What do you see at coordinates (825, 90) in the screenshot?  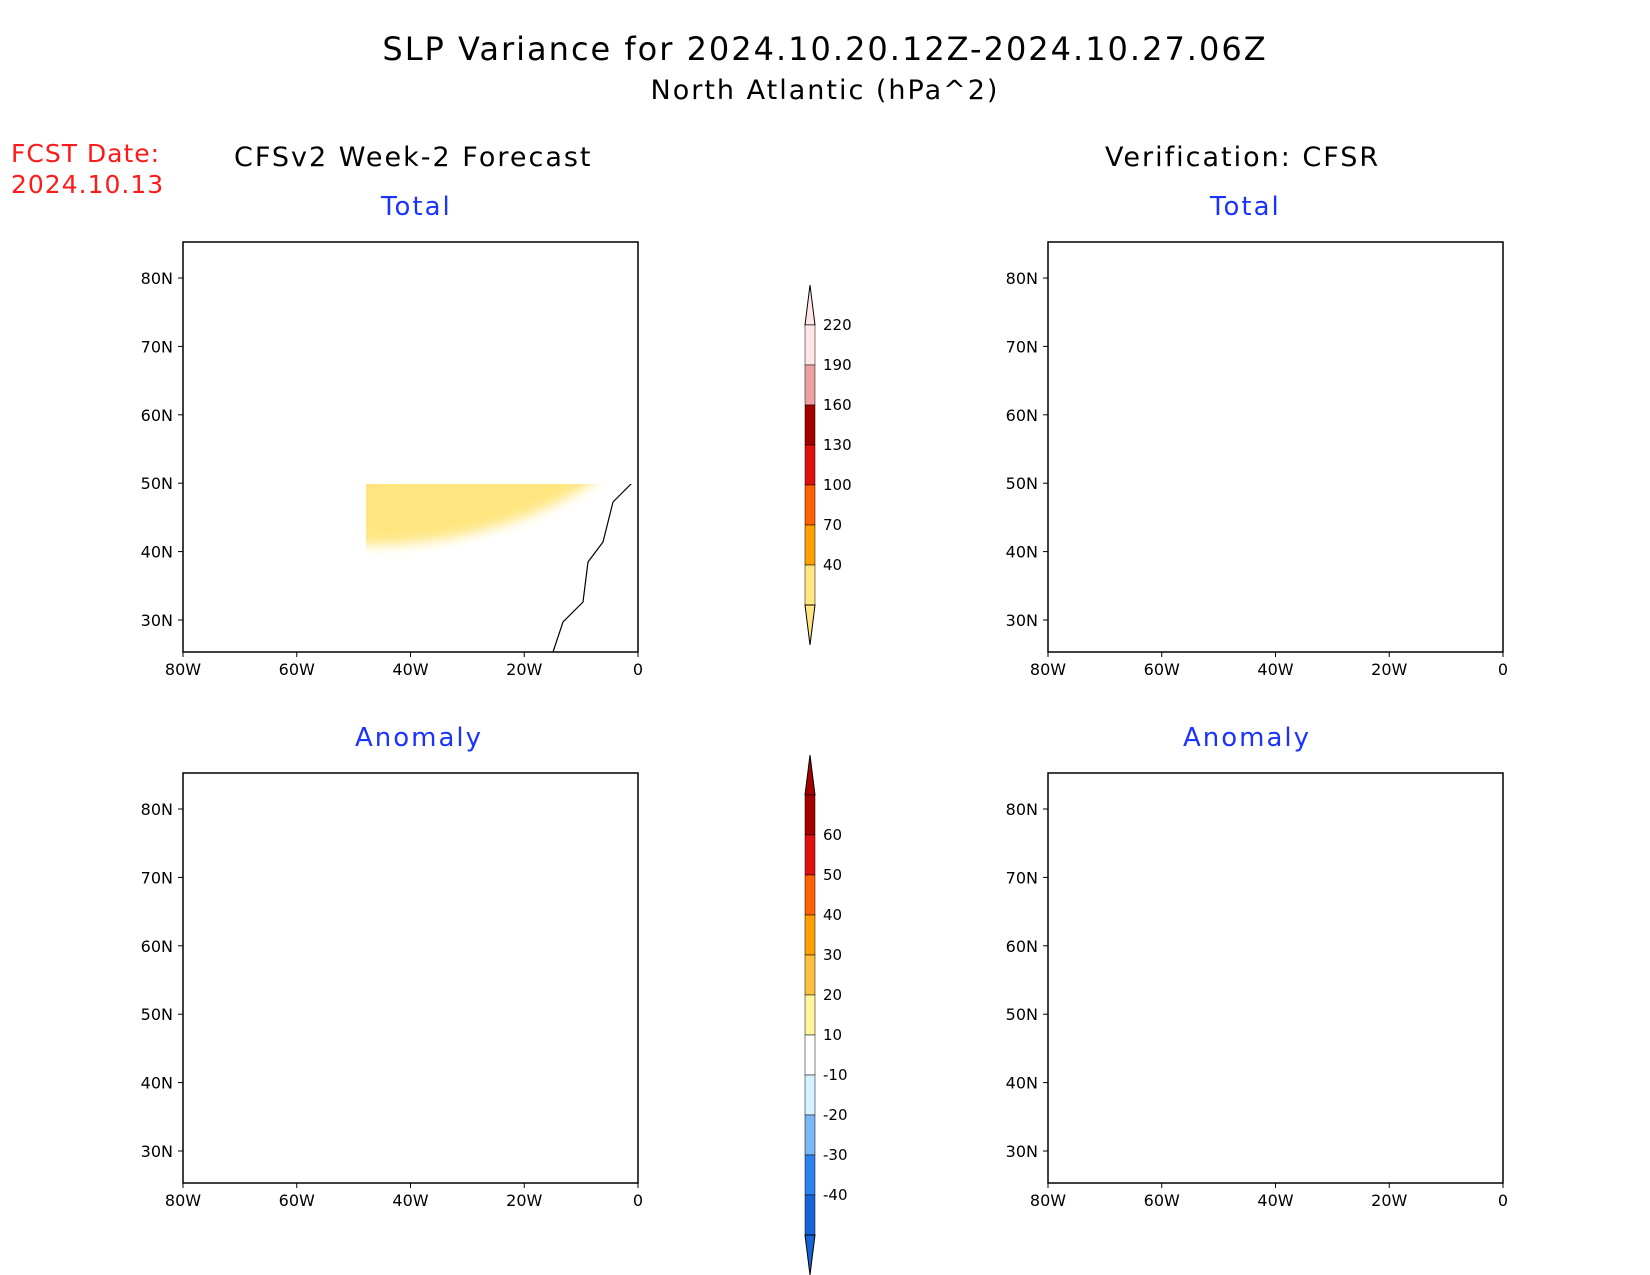 I see `main-subtitle: North Atlantic (hPa^2)` at bounding box center [825, 90].